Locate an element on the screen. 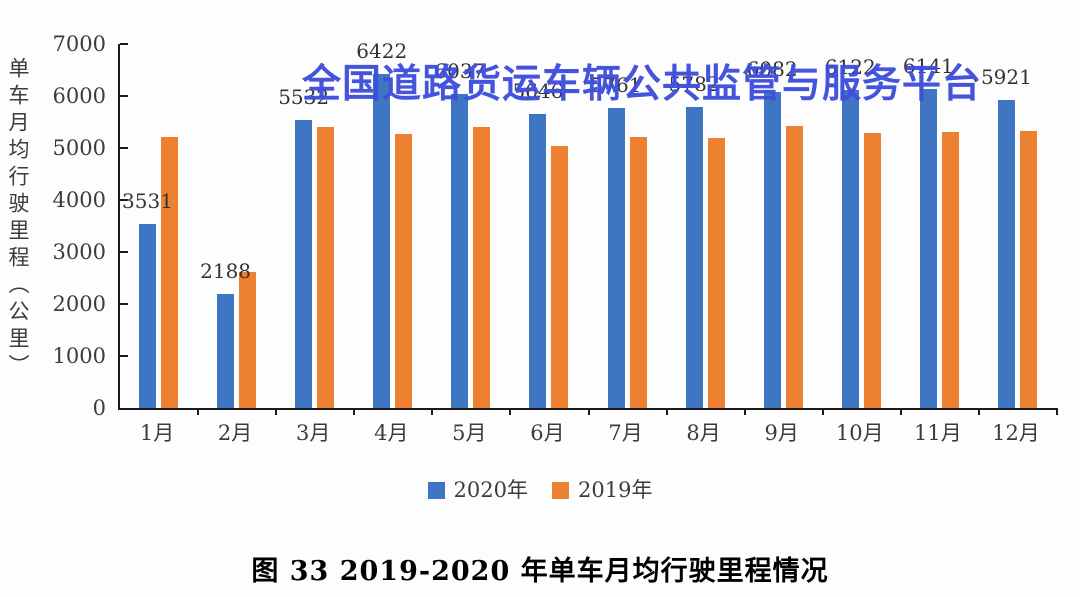  bar-value-label: 6141 is located at coordinates (928, 65).